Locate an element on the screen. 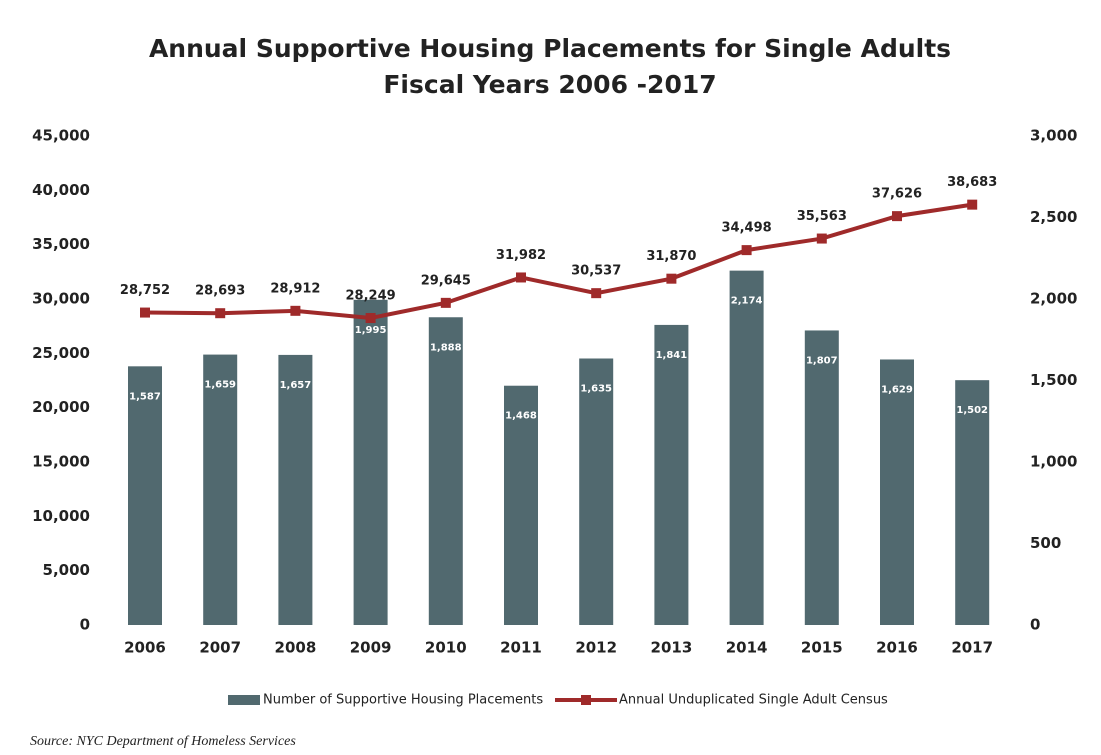  bar-value-label: 1,995 is located at coordinates (371, 330).